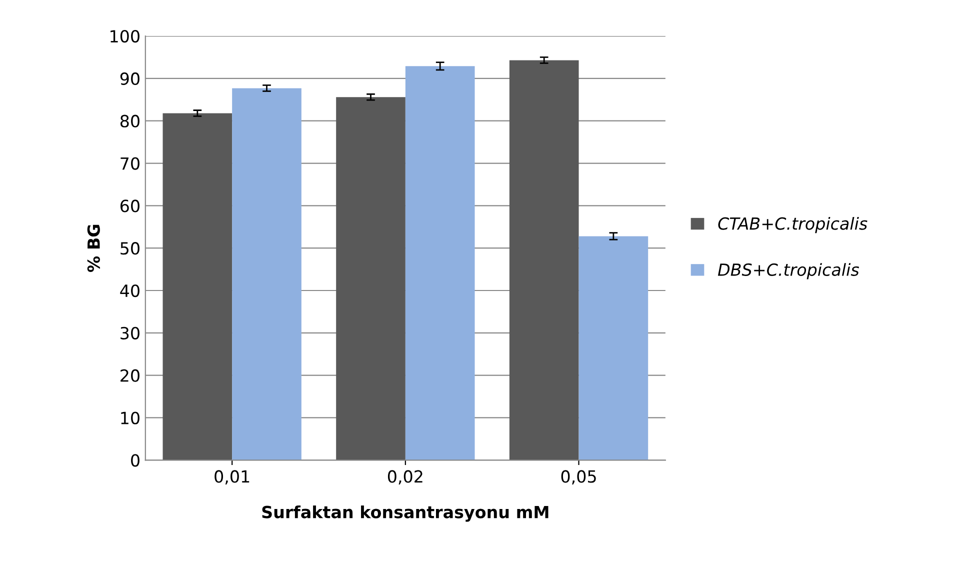 The height and width of the screenshot is (581, 963). Describe the element at coordinates (405, 513) in the screenshot. I see `x-axis-title: Surfaktan konsantrasyonu mM` at that location.